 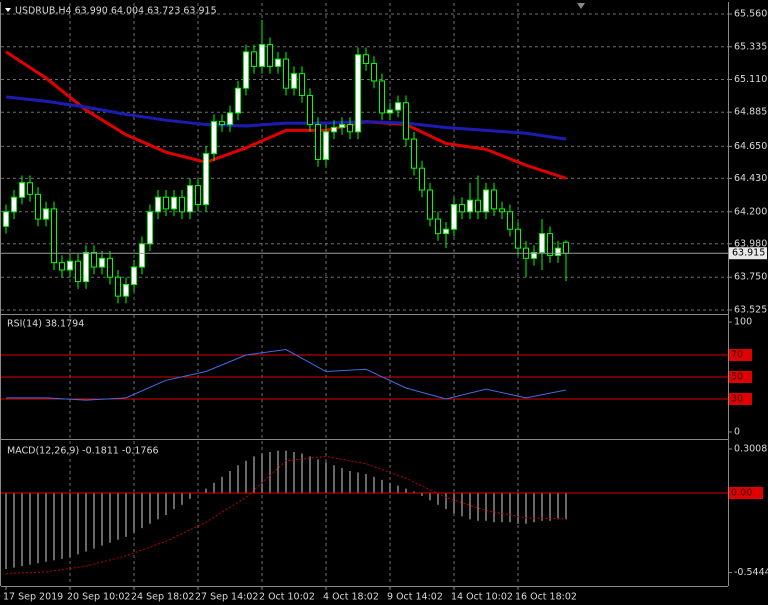 What do you see at coordinates (748, 253) in the screenshot?
I see `last-price-box` at bounding box center [748, 253].